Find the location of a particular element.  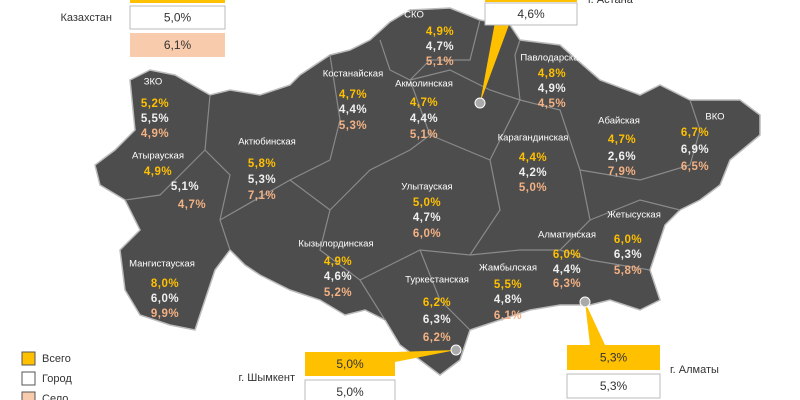

region-value: 6,7% is located at coordinates (695, 133).